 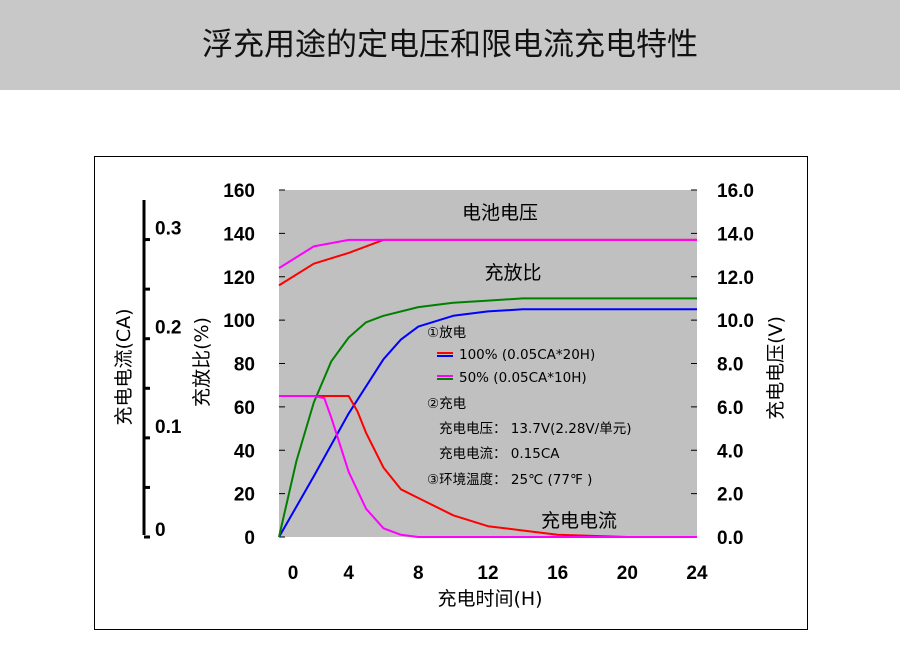 I want to click on series-line-i50, so click(x=488, y=466).